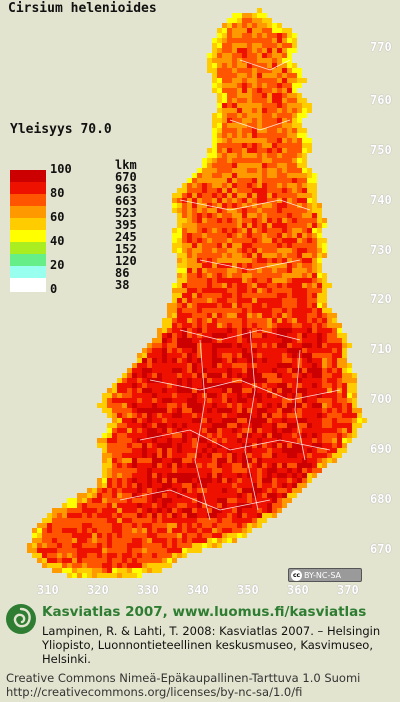 Image resolution: width=400 pixels, height=702 pixels. What do you see at coordinates (82, 8) in the screenshot?
I see `species-name: Cirsium helenioides` at bounding box center [82, 8].